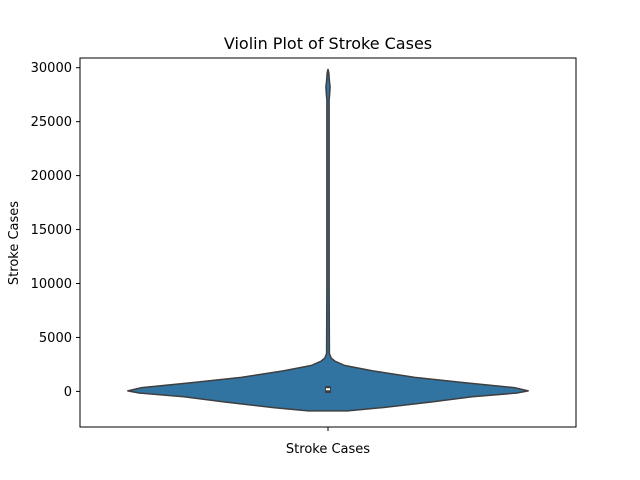 The width and height of the screenshot is (640, 480). Describe the element at coordinates (55, 338) in the screenshot. I see `y-tick-label: 5000` at that location.